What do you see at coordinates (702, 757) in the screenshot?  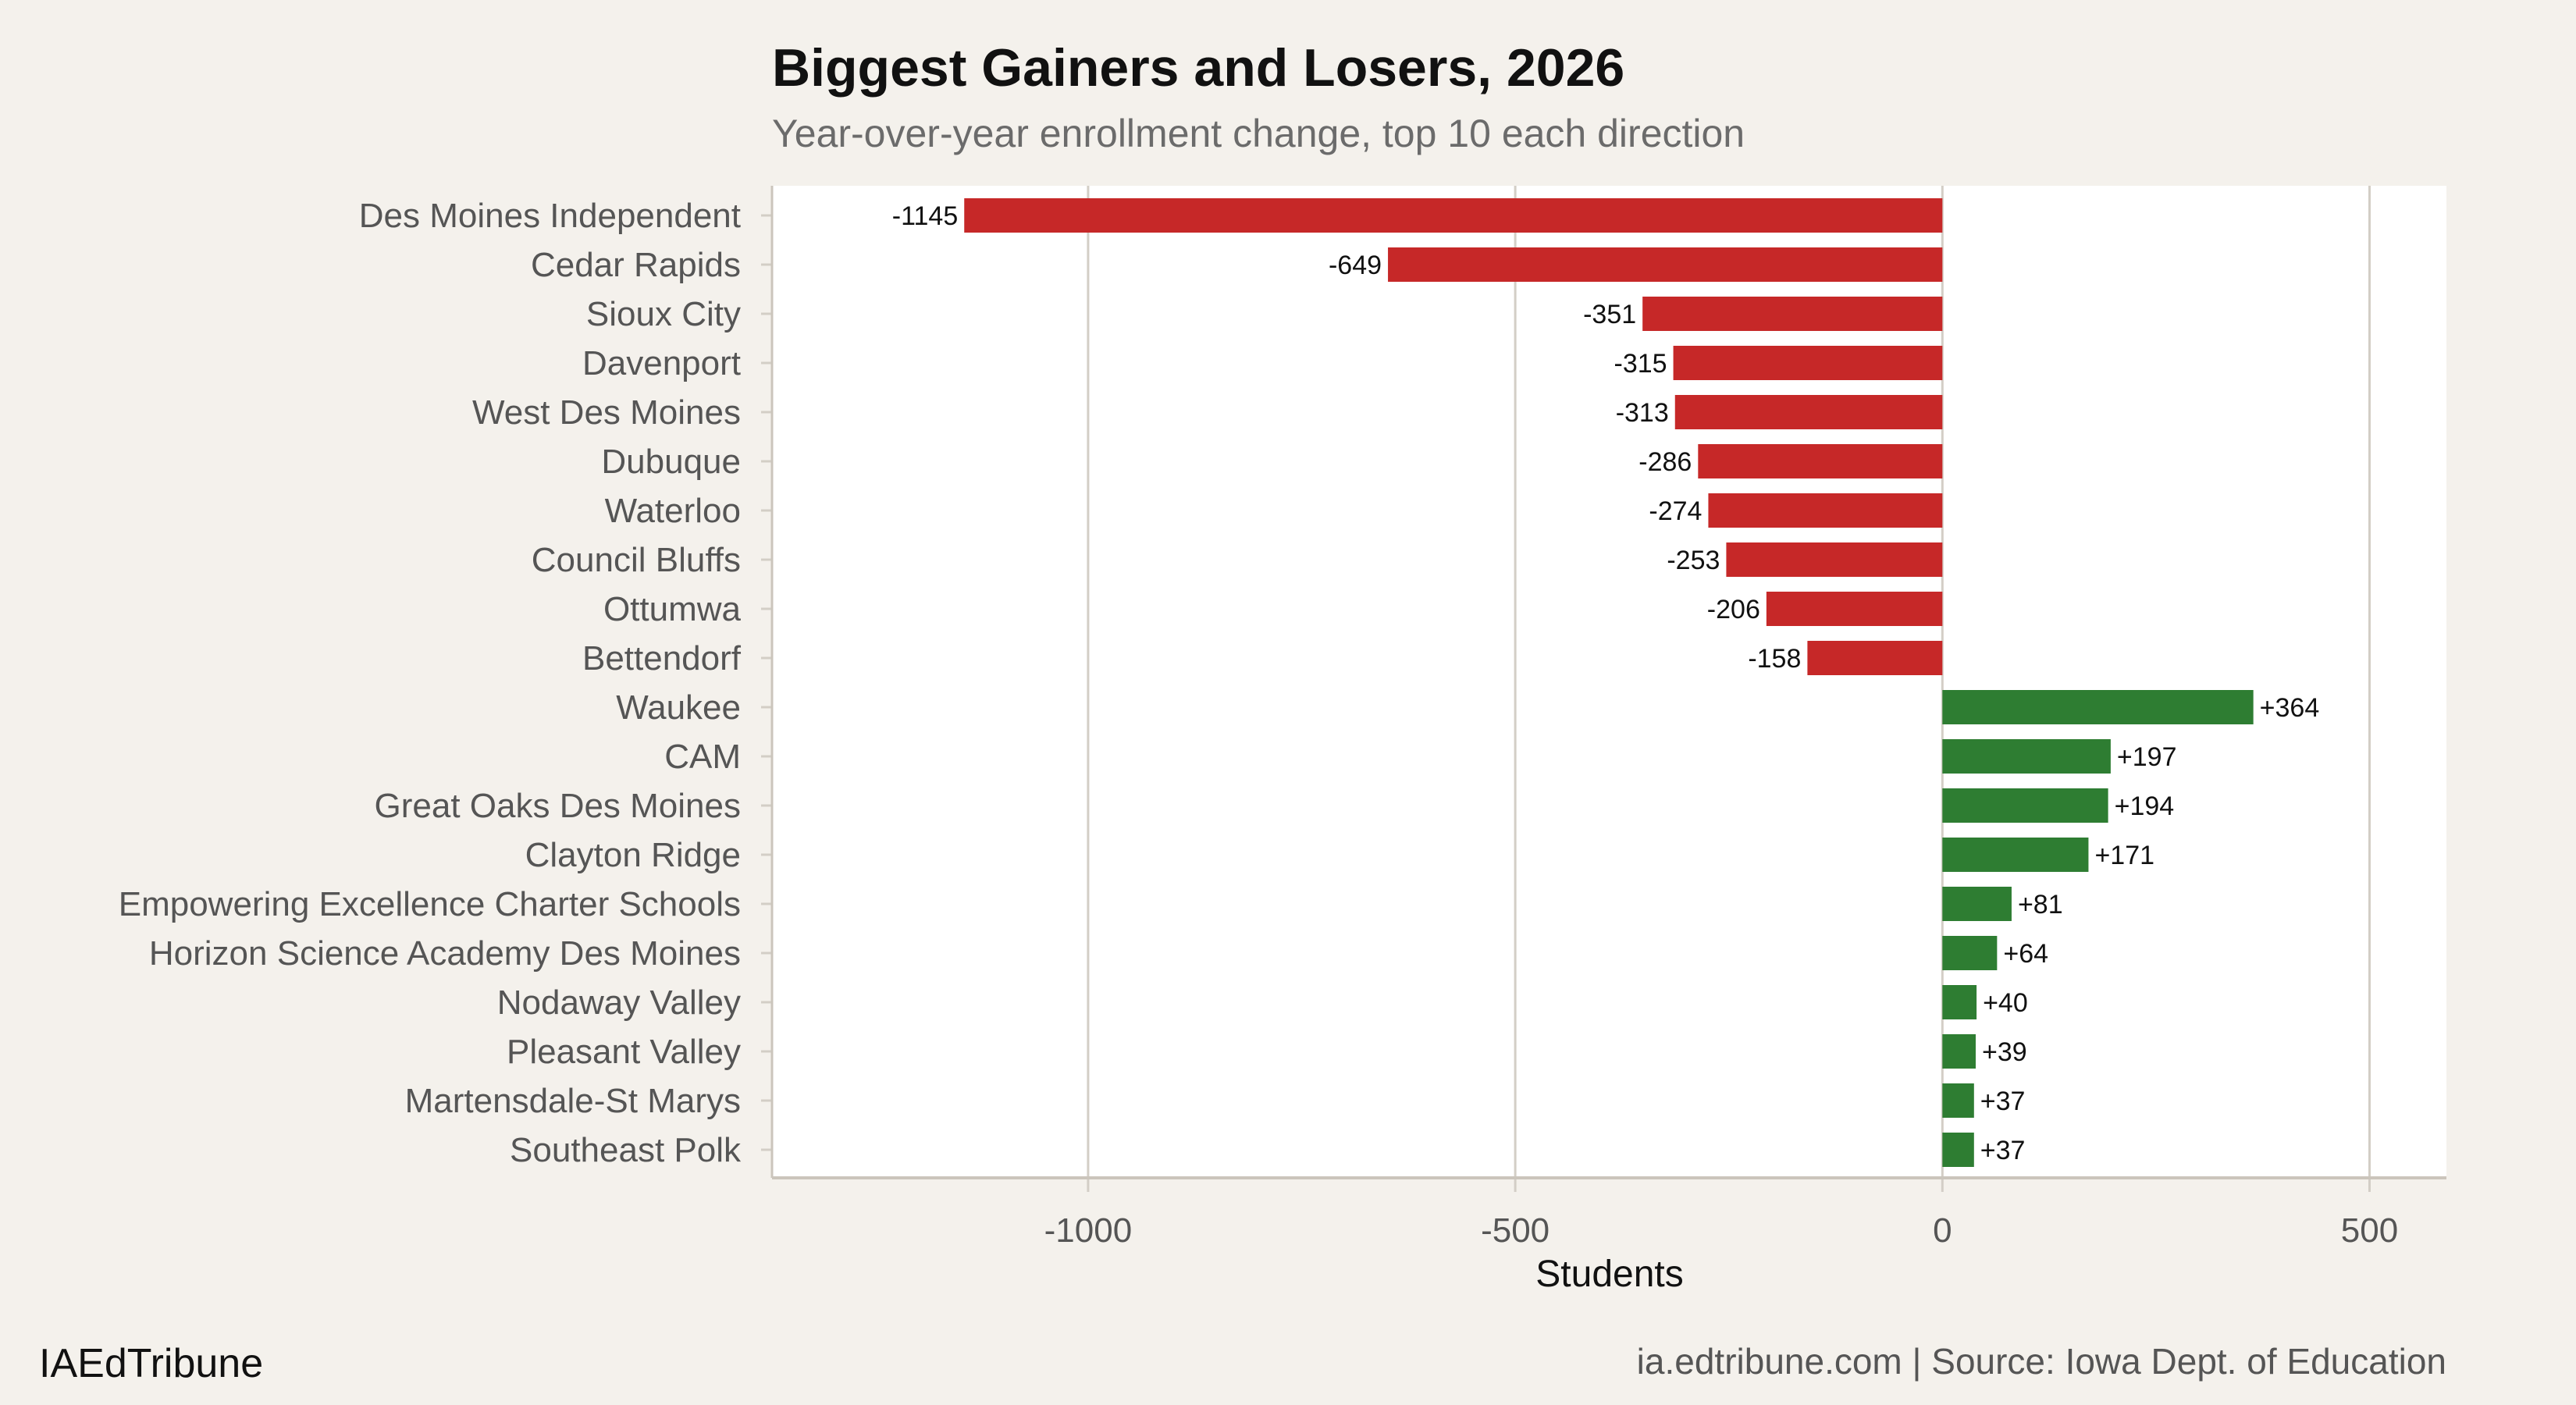 I see `category-label: CAM` at bounding box center [702, 757].